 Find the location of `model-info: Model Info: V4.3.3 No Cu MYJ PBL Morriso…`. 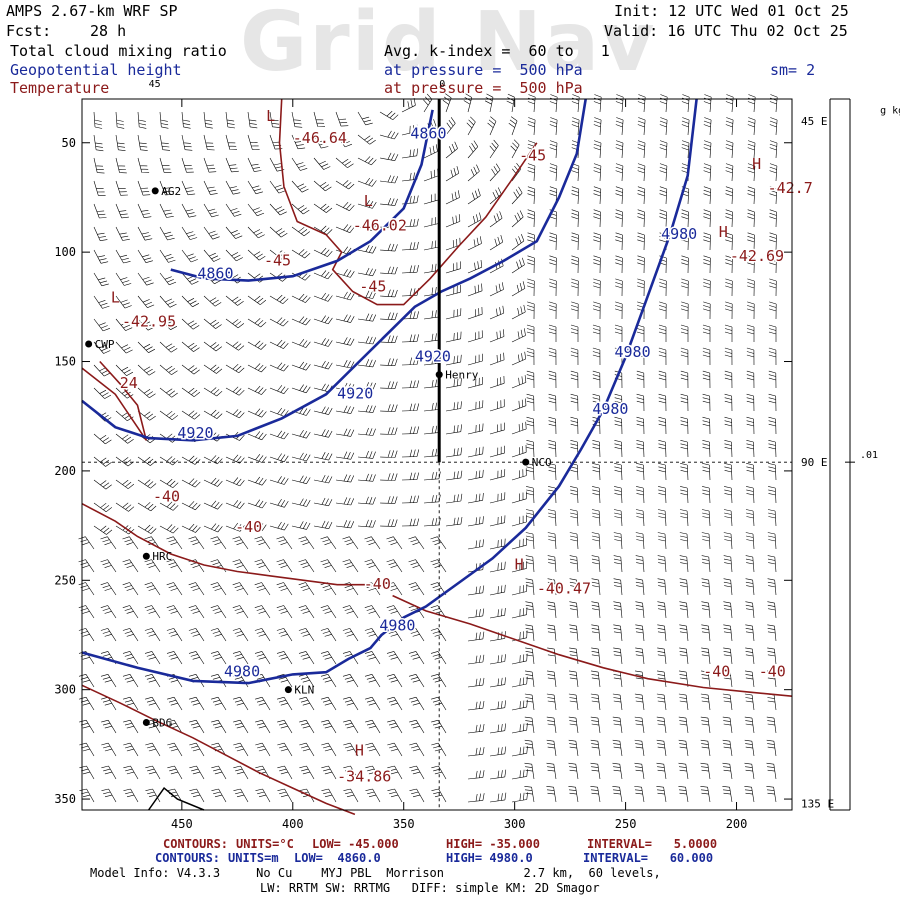

model-info: Model Info: V4.3.3 No Cu MYJ PBL Morriso… is located at coordinates (375, 873).